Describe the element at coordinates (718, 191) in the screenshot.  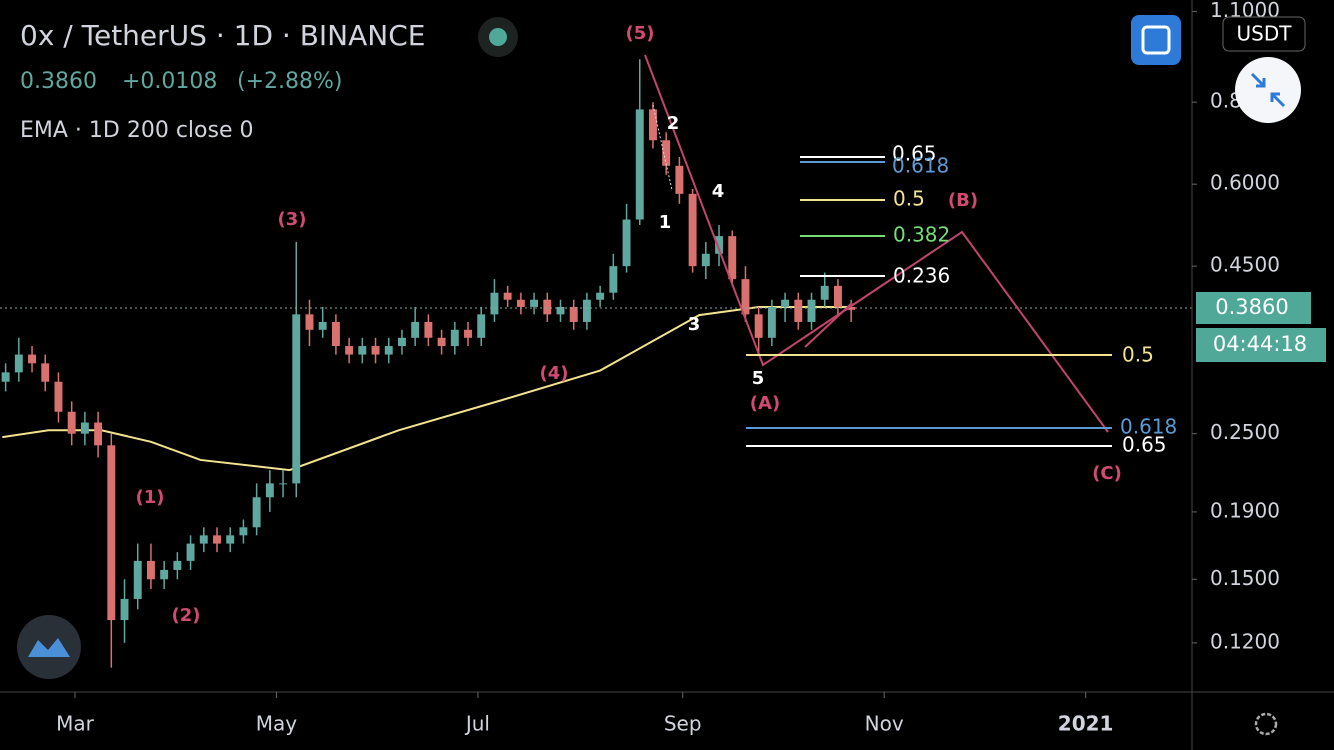
I see `subwave-label: 4` at that location.